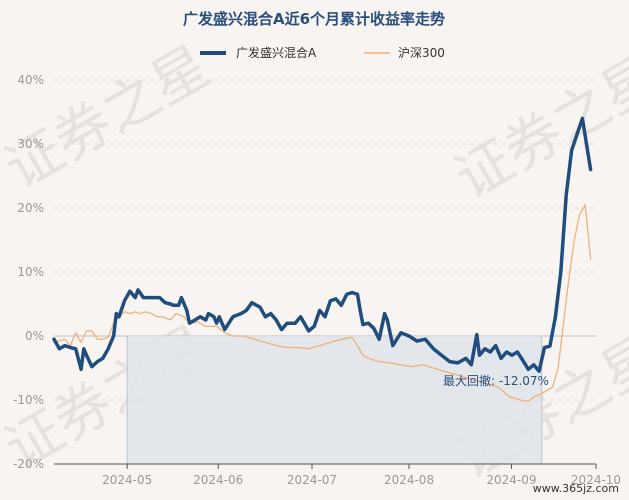 The height and width of the screenshot is (500, 629). What do you see at coordinates (576, 488) in the screenshot?
I see `footer-watermark-url: www.365jz.com` at bounding box center [576, 488].